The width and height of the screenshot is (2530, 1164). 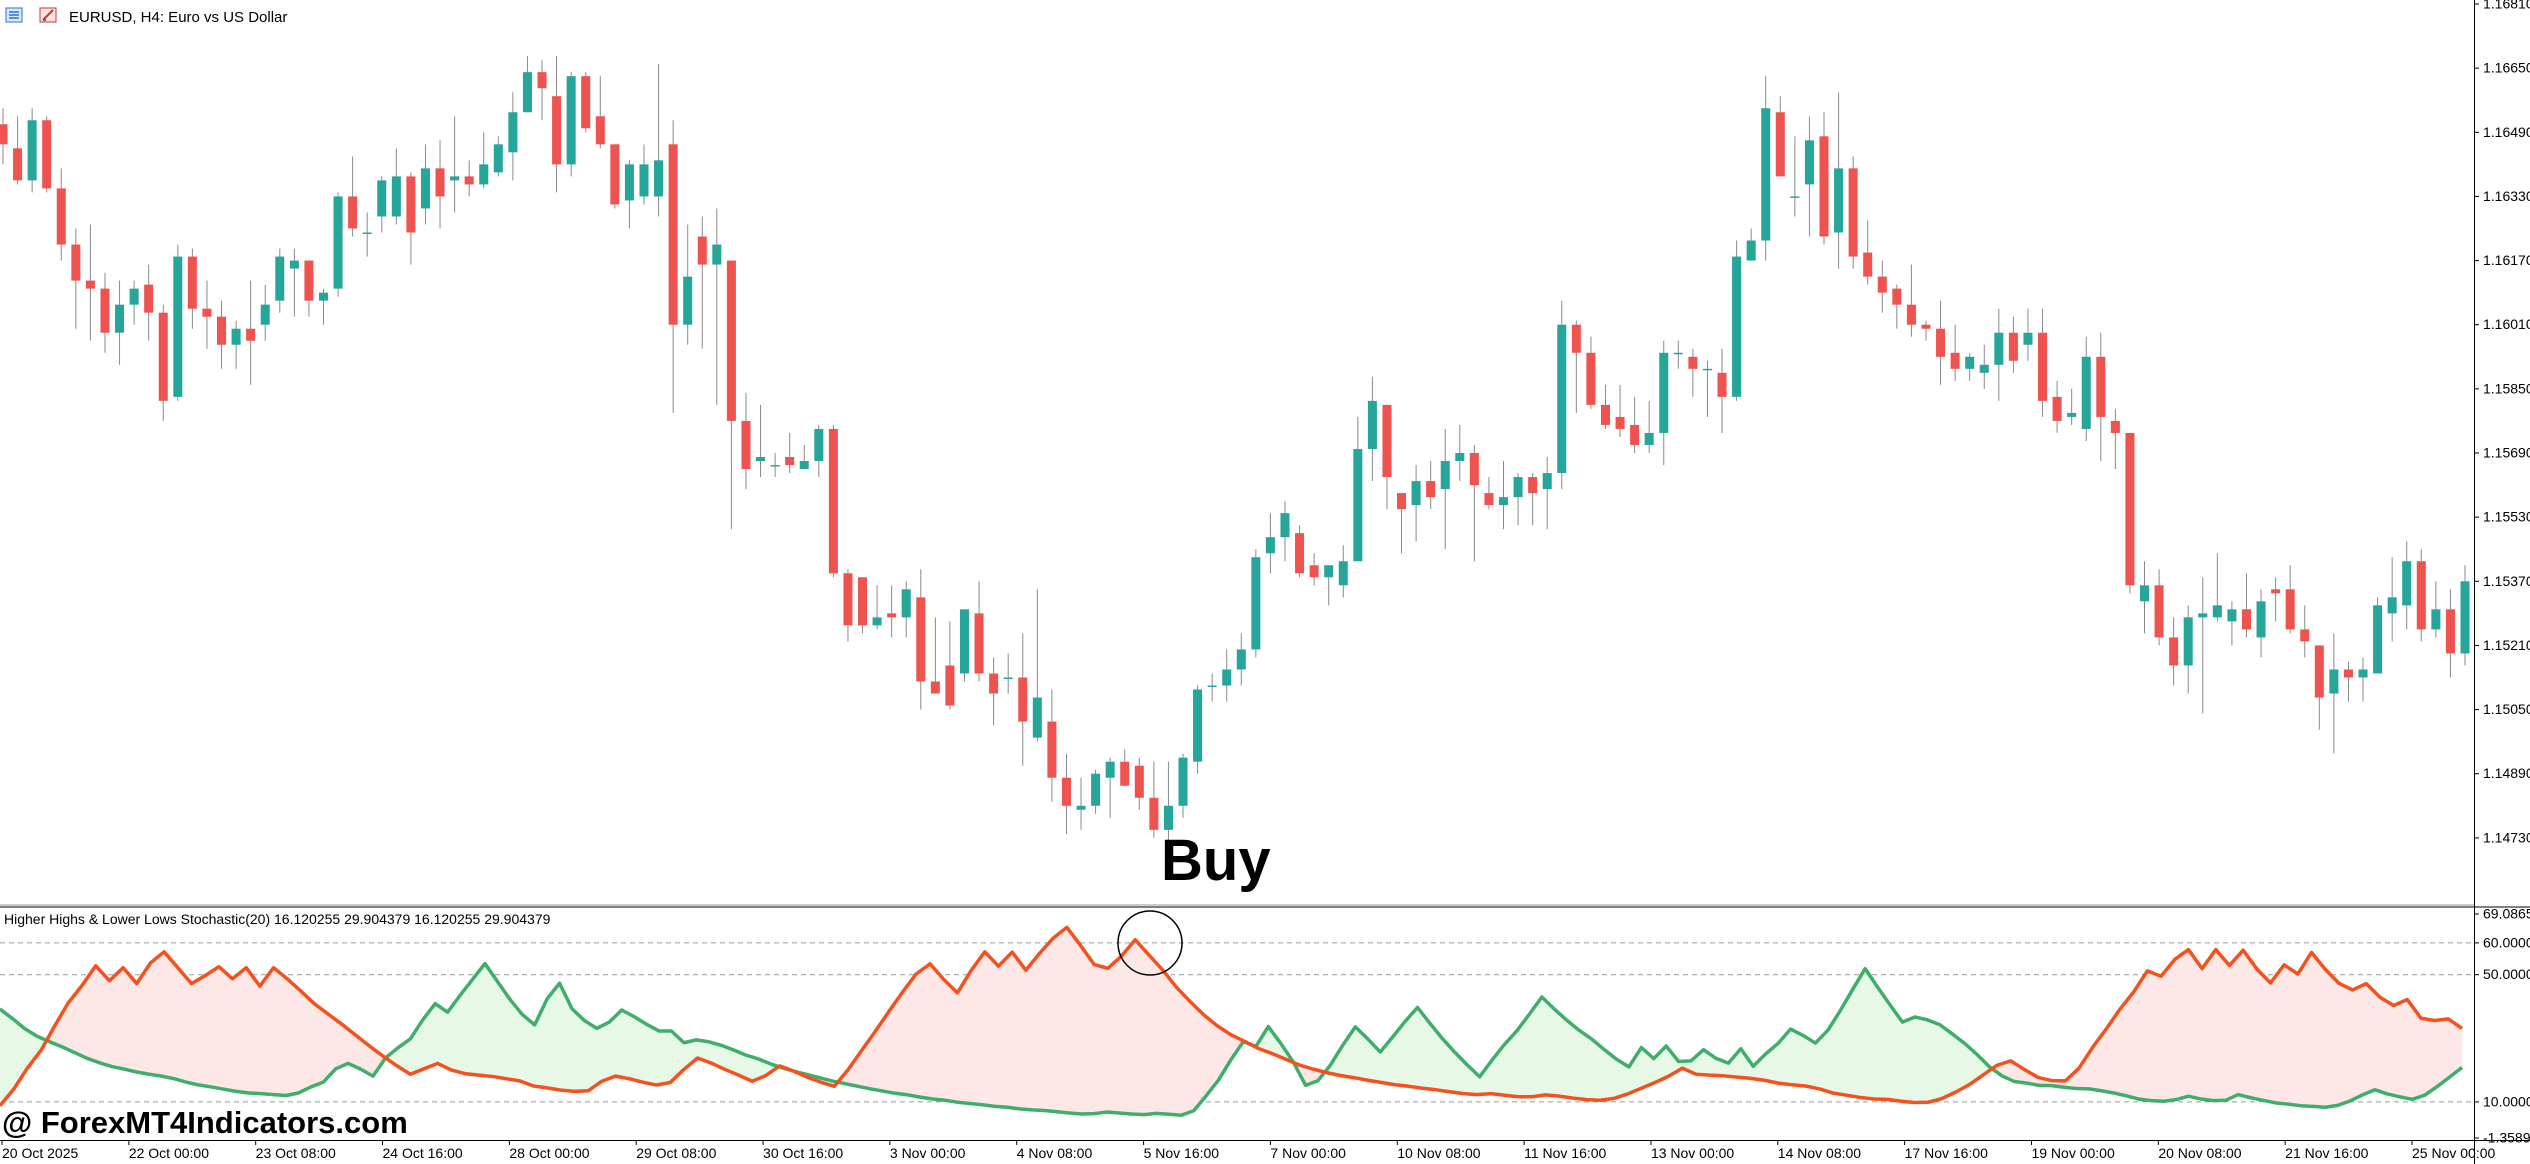 What do you see at coordinates (48, 15) in the screenshot?
I see `pencil-edit-icon` at bounding box center [48, 15].